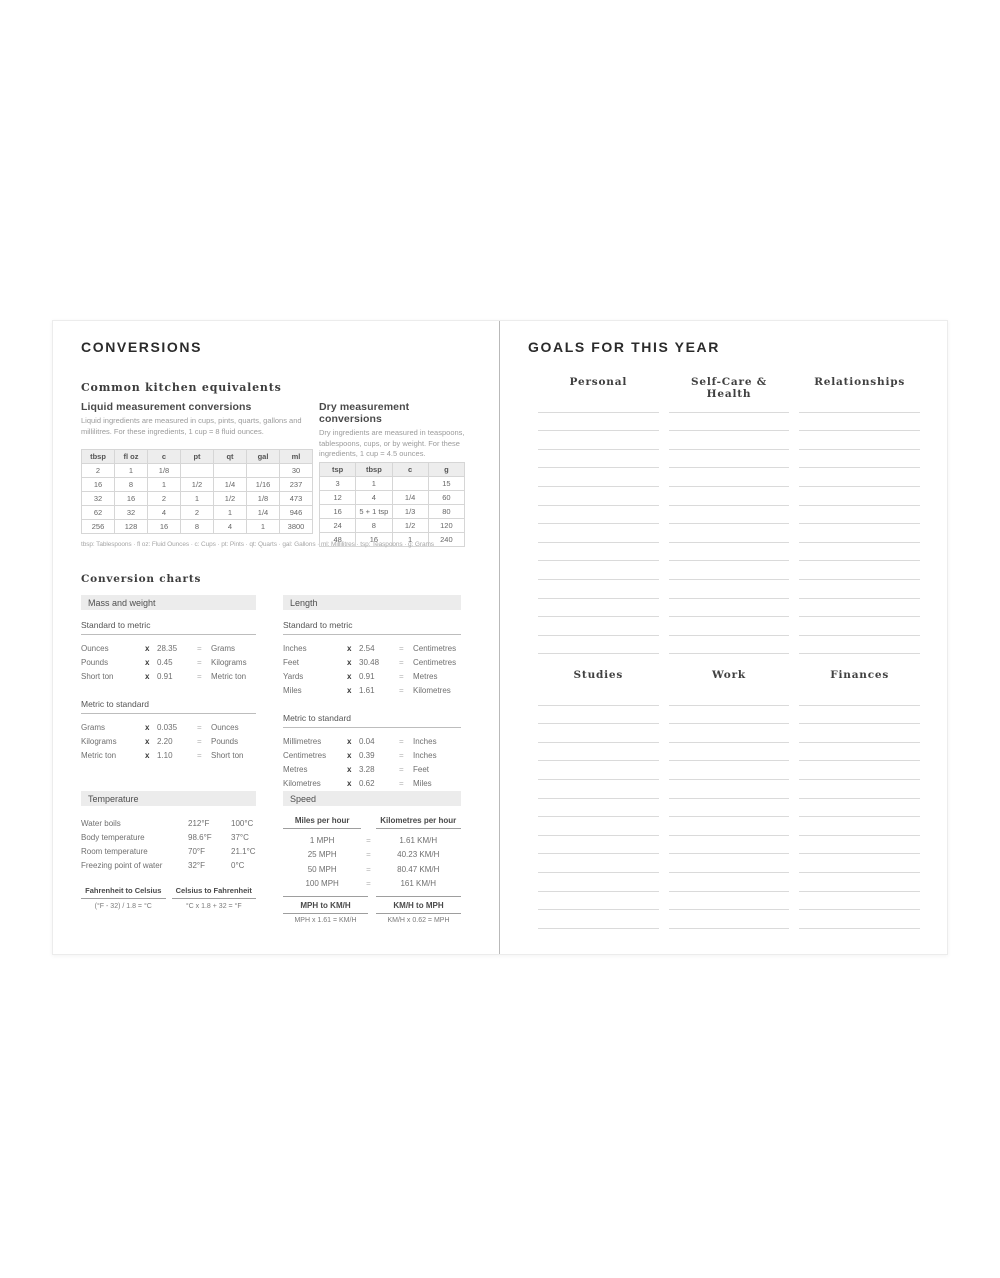 The width and height of the screenshot is (1000, 1278). What do you see at coordinates (392, 511) in the screenshot?
I see `table-row: 16 5 + 1 tsp 1/3 80` at bounding box center [392, 511].